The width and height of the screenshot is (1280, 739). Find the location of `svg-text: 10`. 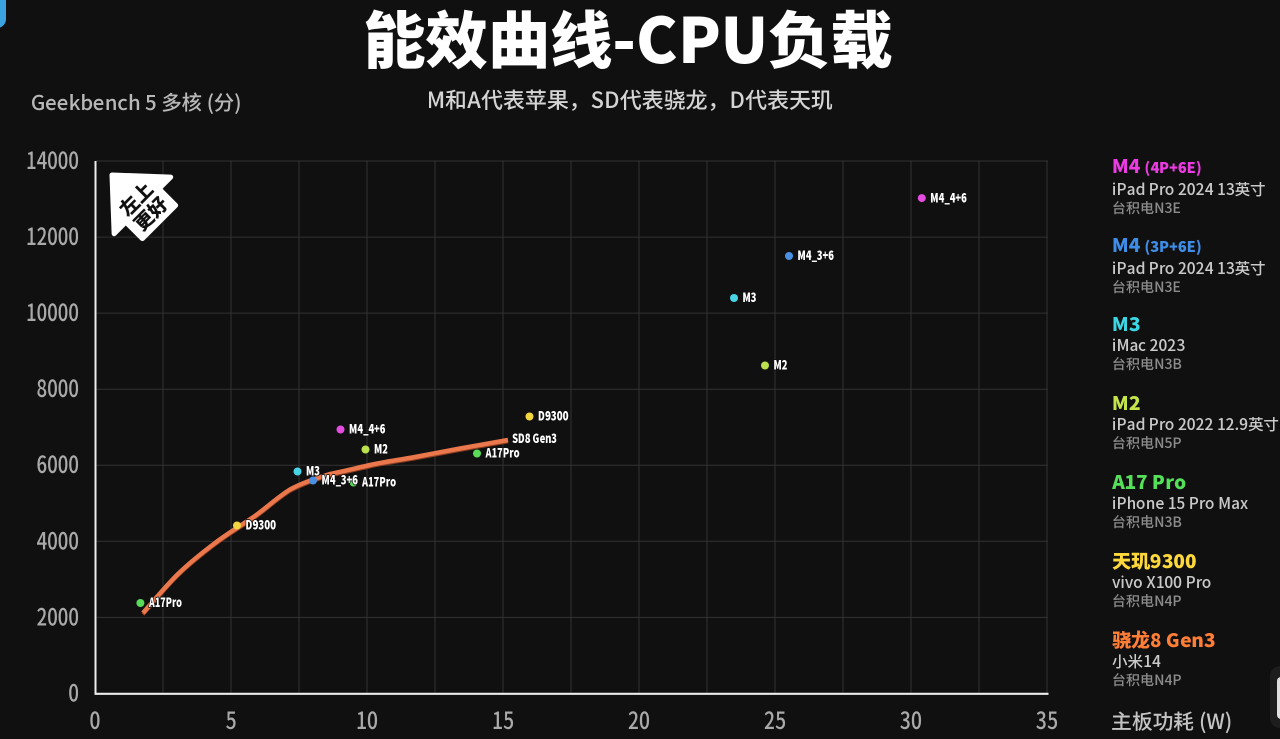

svg-text: 10 is located at coordinates (367, 719).